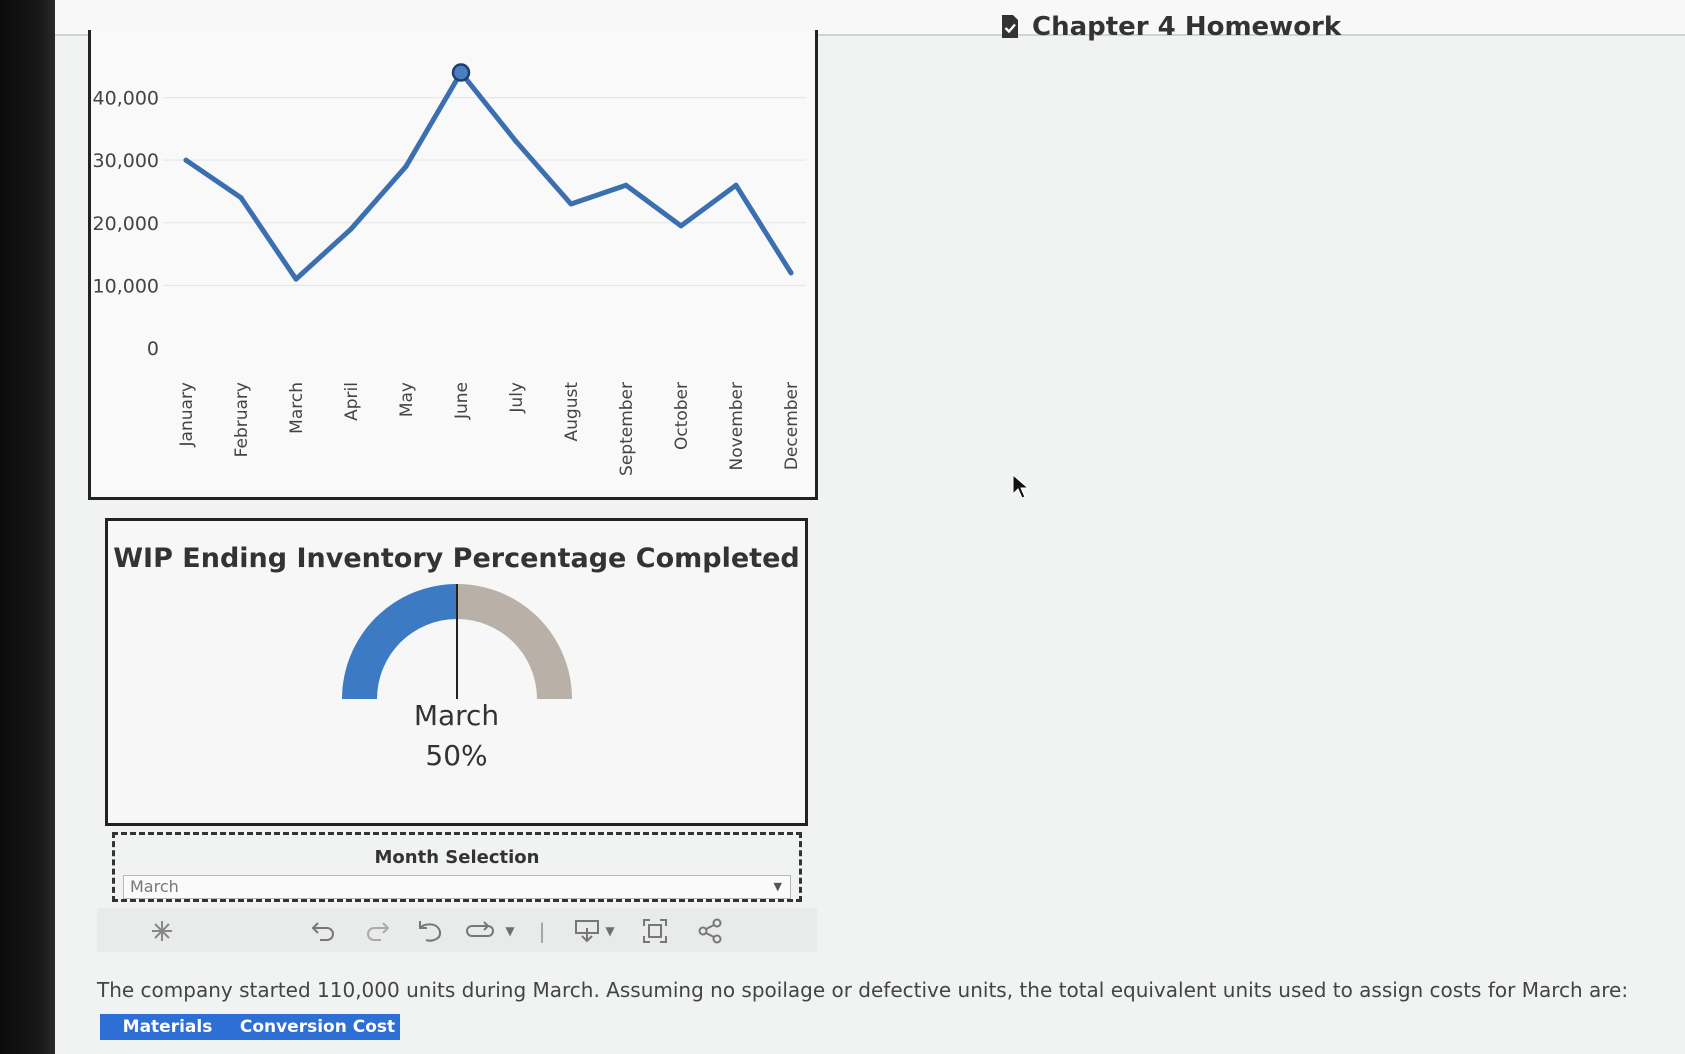  Describe the element at coordinates (153, 349) in the screenshot. I see `y-tick-label: 0` at that location.